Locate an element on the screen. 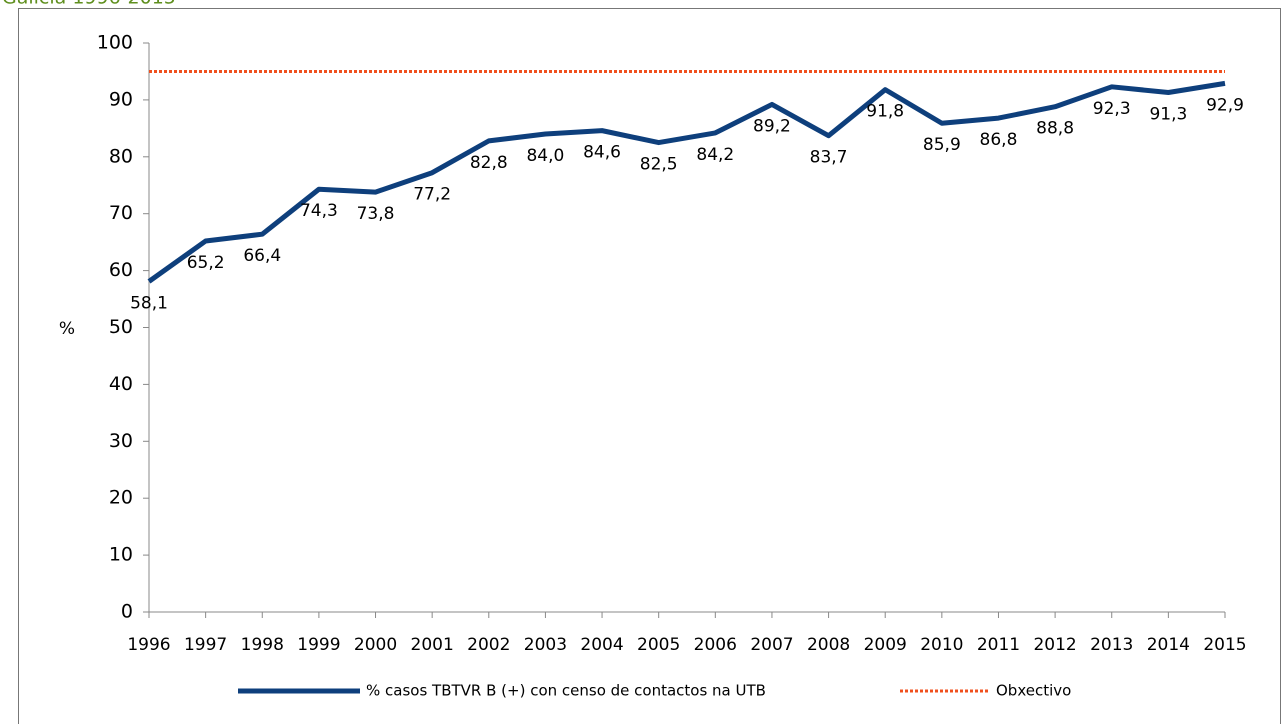 The width and height of the screenshot is (1281, 724). data-label: 91,8 is located at coordinates (885, 112).